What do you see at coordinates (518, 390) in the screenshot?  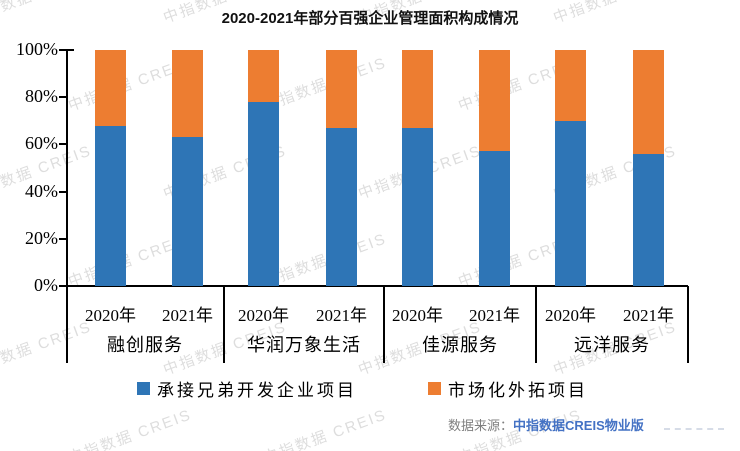 I see `legend-label: 市场化外拓项目` at bounding box center [518, 390].